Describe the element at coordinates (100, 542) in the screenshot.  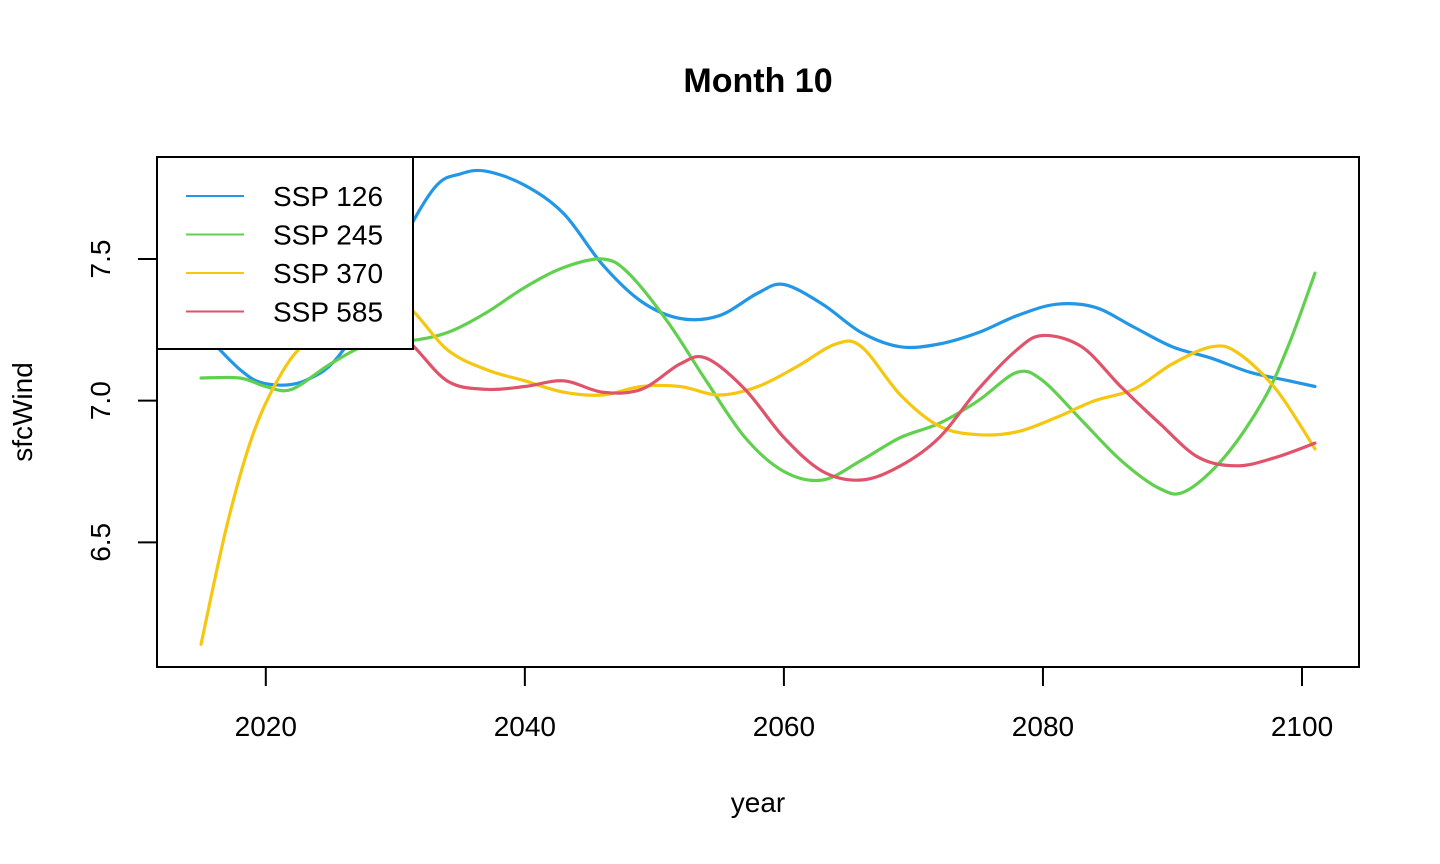
I see `y-tick-label: 6.5` at that location.